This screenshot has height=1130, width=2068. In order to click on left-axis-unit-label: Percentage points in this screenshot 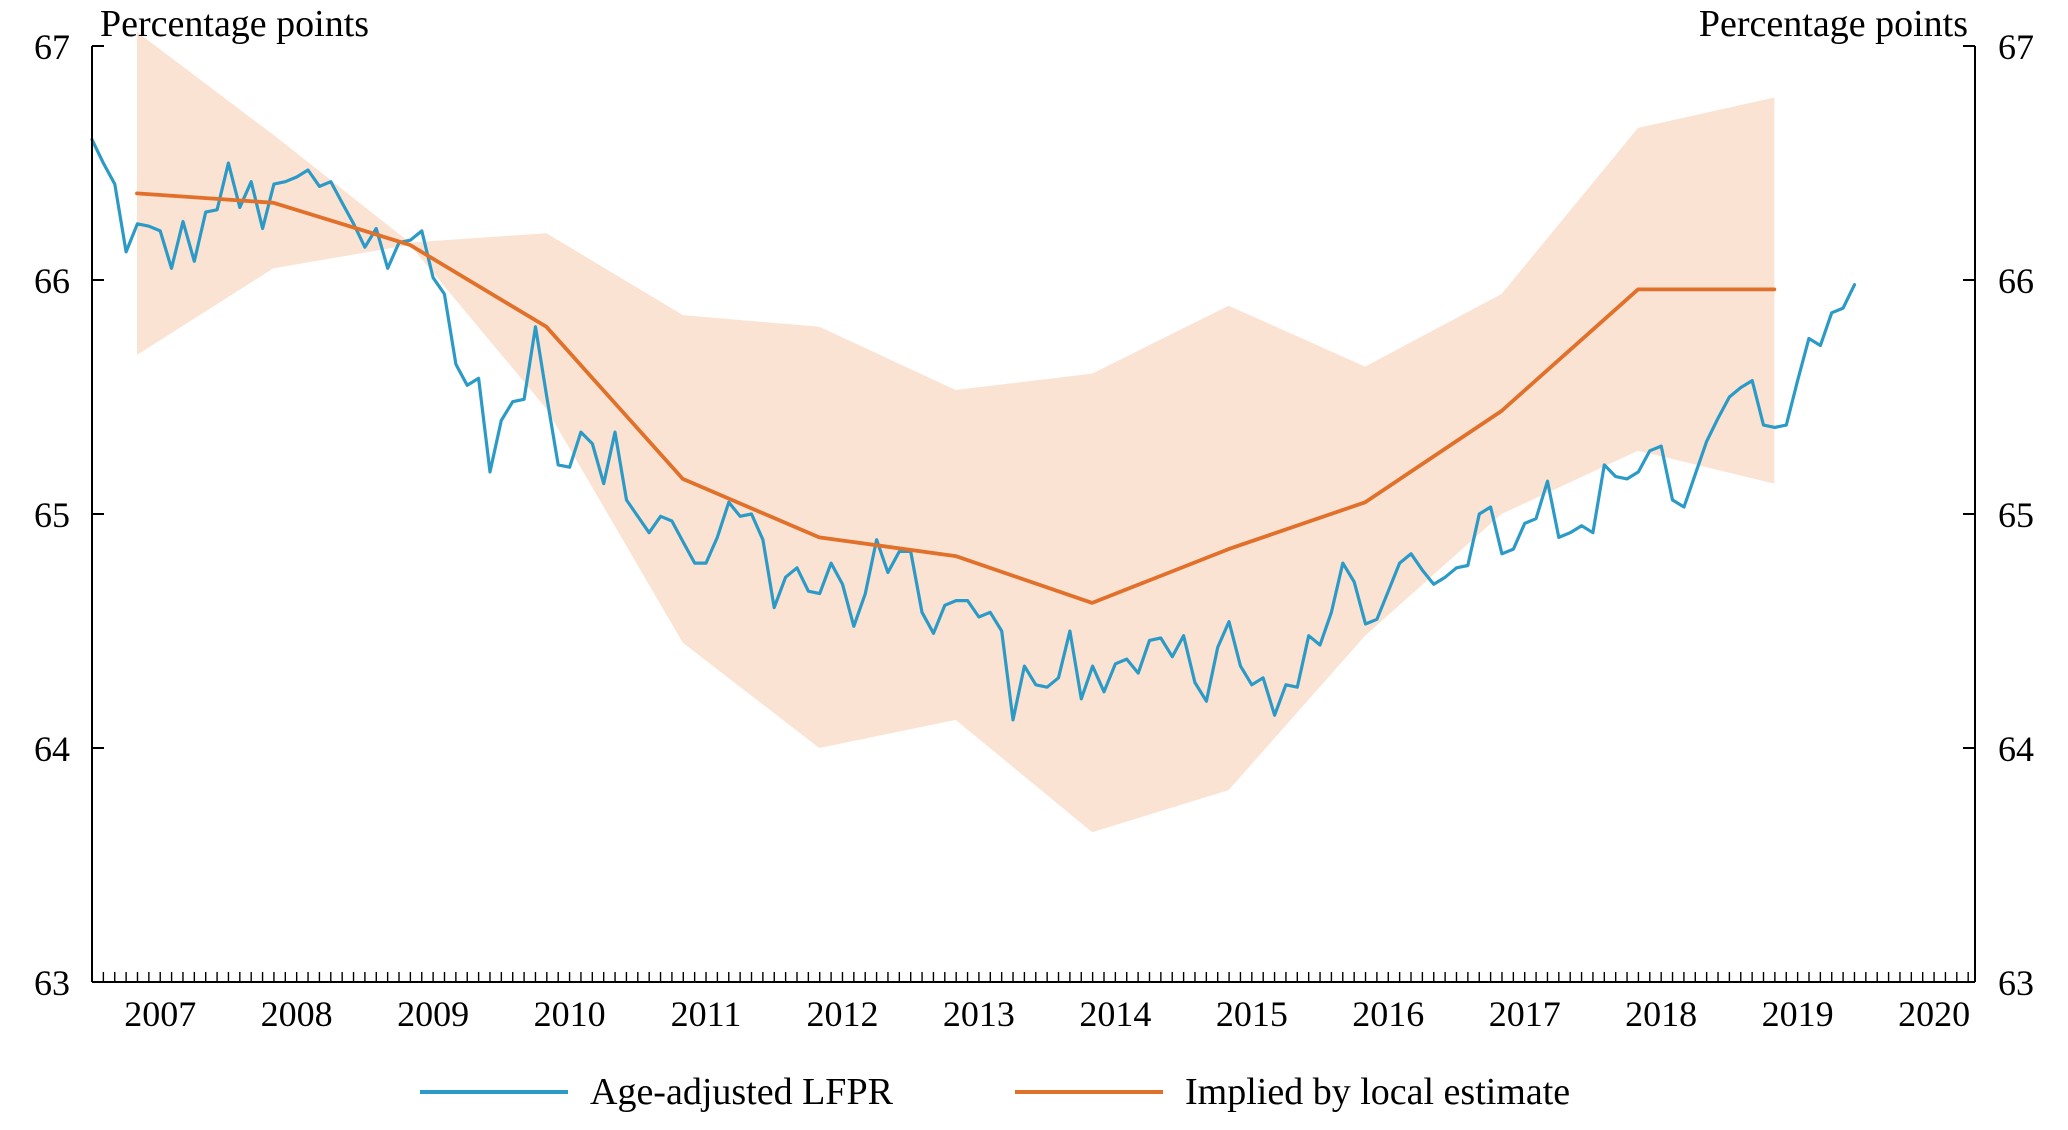, I will do `click(235, 24)`.